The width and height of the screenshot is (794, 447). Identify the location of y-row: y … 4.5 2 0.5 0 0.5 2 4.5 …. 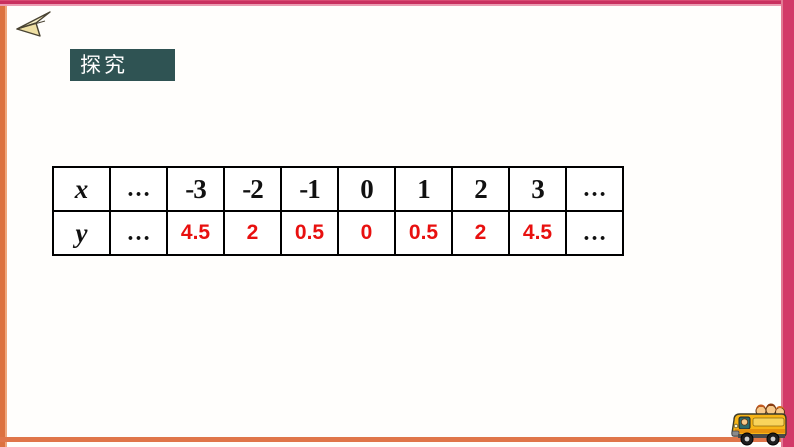
(338, 233).